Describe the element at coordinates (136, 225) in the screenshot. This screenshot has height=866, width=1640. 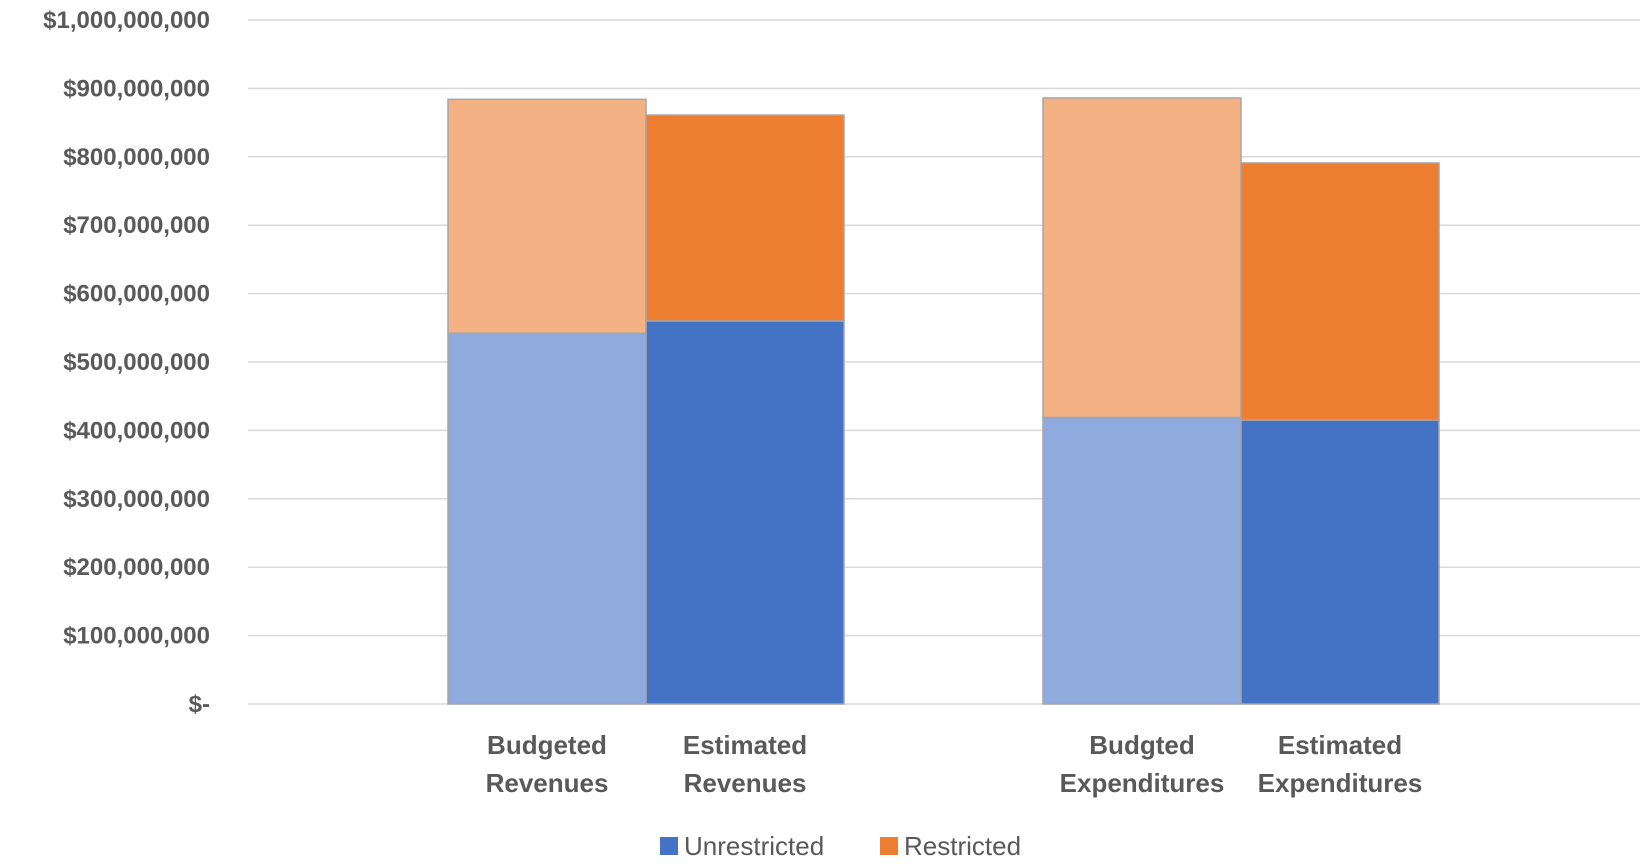
I see `y-tick-label: $700,000,000` at that location.